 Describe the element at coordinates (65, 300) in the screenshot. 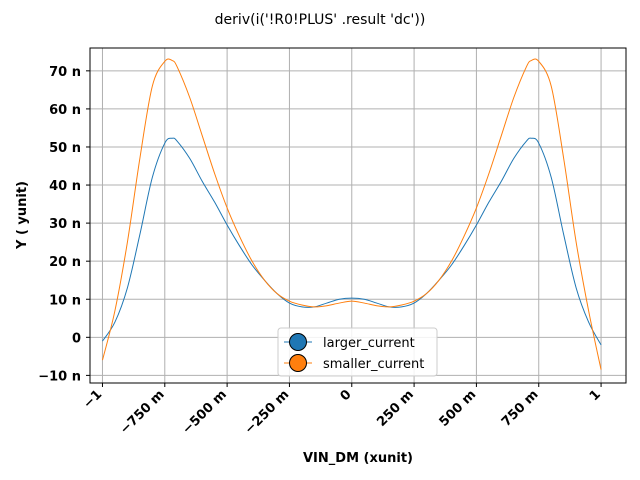

I see `y-tick-label: 10 n` at that location.